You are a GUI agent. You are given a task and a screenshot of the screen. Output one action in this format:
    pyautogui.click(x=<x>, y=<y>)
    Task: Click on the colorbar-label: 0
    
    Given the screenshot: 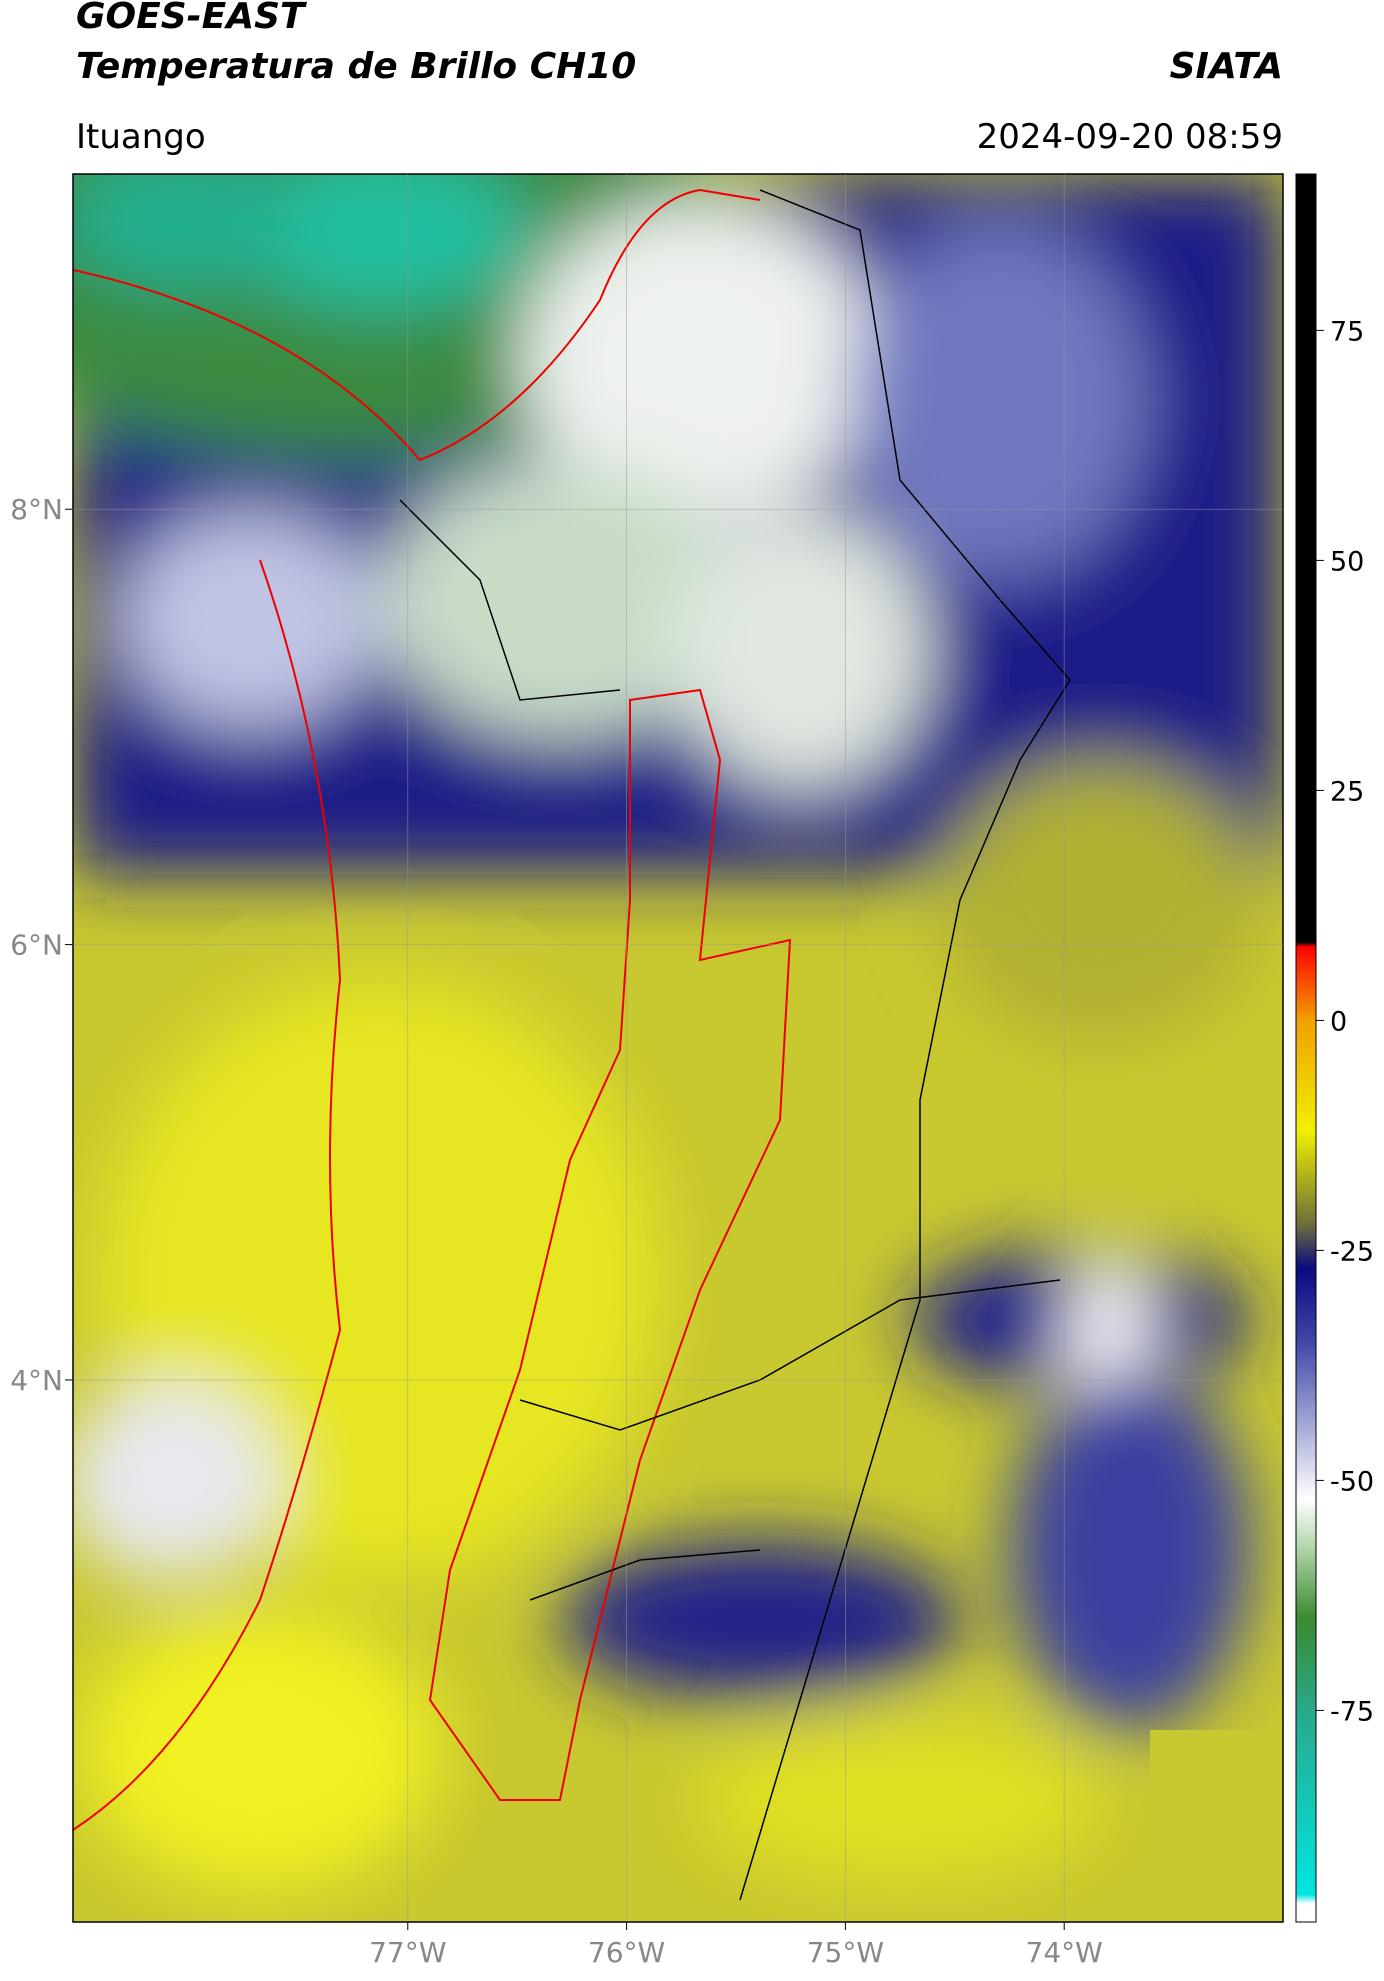 What is the action you would take?
    pyautogui.click(x=1338, y=1021)
    